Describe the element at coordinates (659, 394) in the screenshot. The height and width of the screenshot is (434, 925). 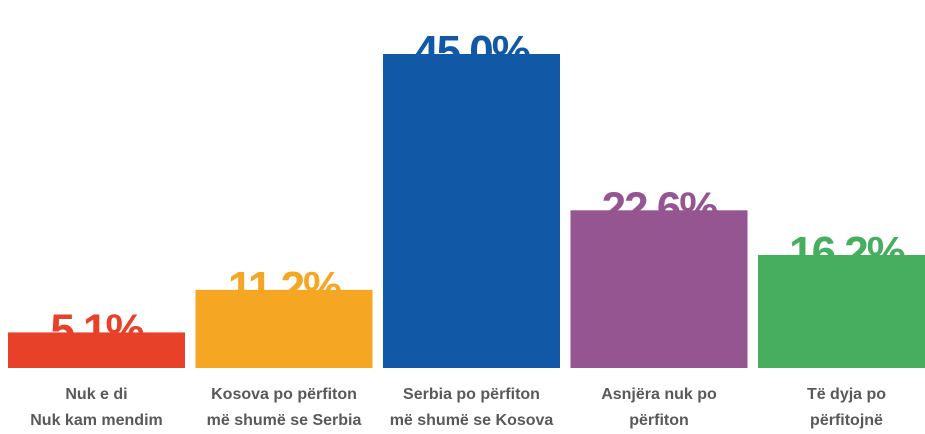
I see `category-label: Asnjëra nuk po` at that location.